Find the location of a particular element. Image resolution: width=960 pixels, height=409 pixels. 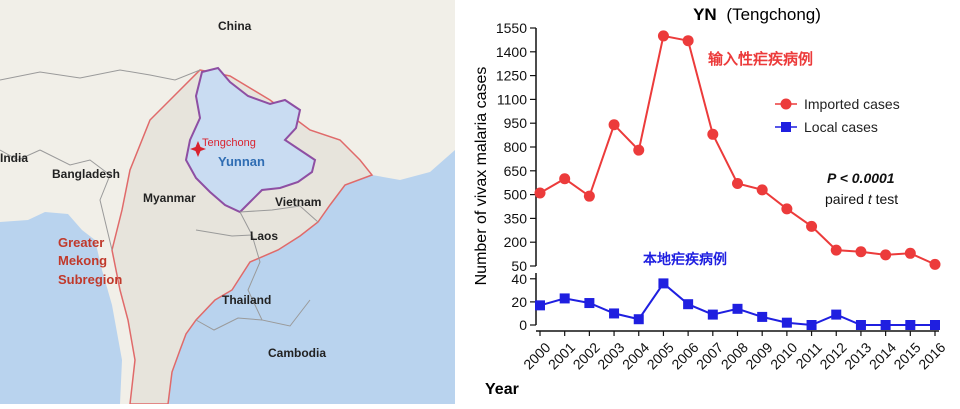

y-tick-label-upper: 1400 is located at coordinates (511, 52).